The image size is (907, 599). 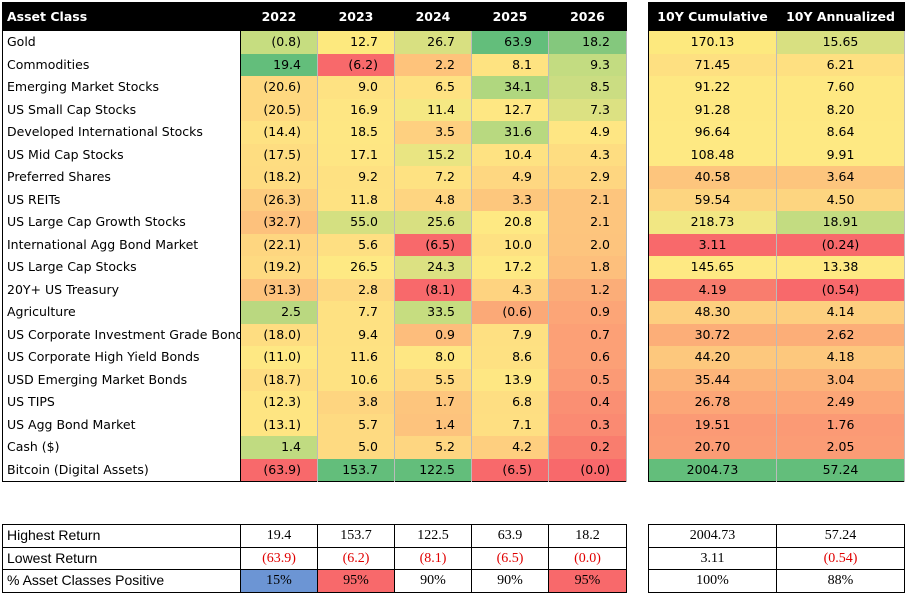 What do you see at coordinates (433, 558) in the screenshot?
I see `summary-cell: (8.1)` at bounding box center [433, 558].